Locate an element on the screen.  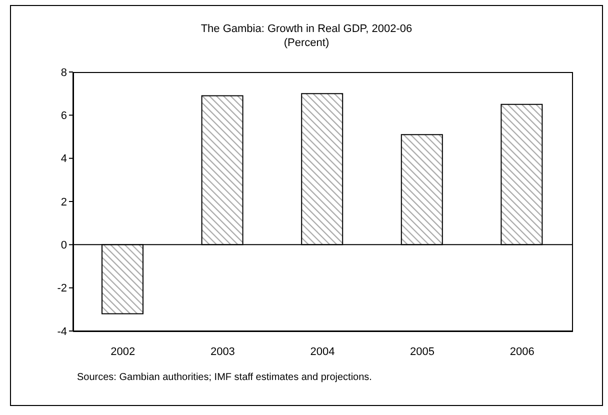
x-tick-label: 2004 is located at coordinates (322, 352).